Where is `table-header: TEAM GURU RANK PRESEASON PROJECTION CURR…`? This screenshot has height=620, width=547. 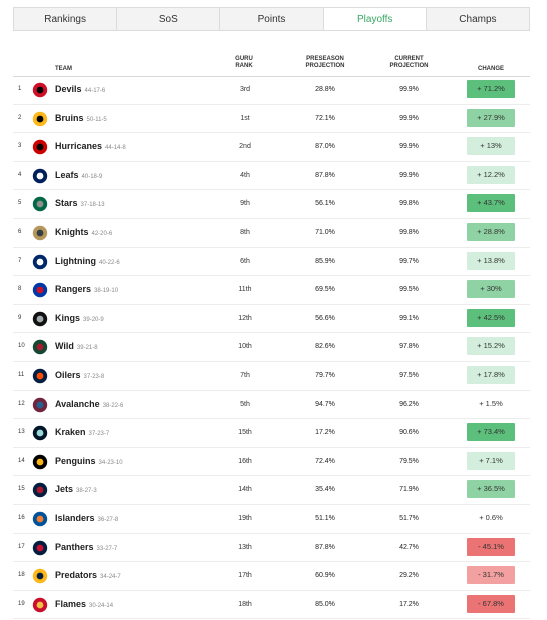
table-header: TEAM GURU RANK PRESEASON PROJECTION CURR… is located at coordinates (271, 63).